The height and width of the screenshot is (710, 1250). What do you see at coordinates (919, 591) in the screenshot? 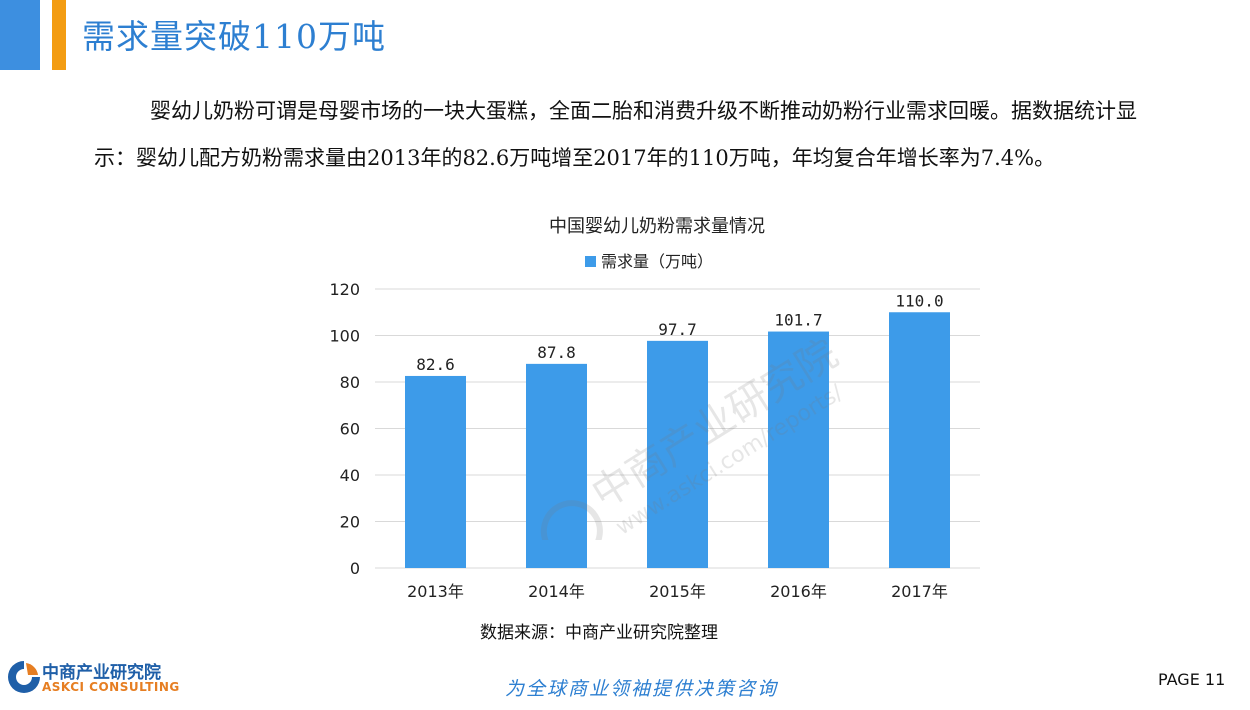
I see `x-tick-label: 2017年` at bounding box center [919, 591].